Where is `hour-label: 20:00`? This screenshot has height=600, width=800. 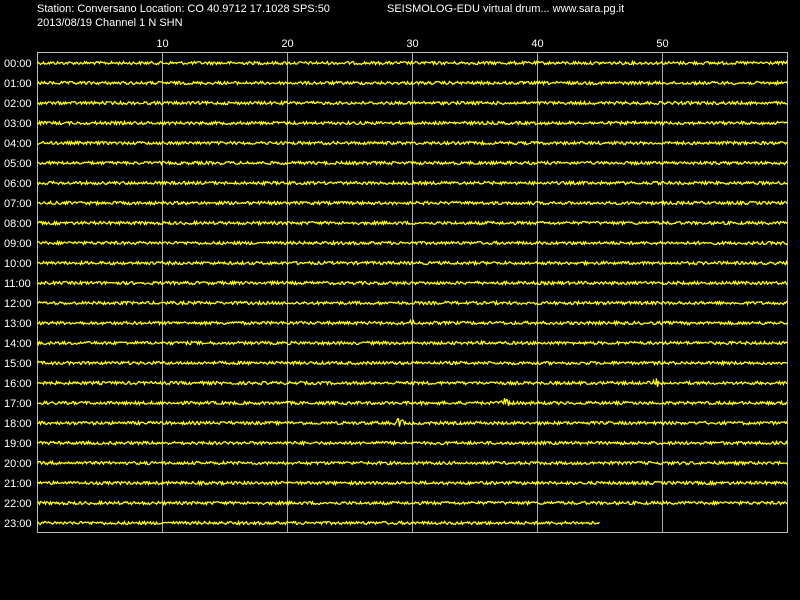
hour-label: 20:00 is located at coordinates (18, 464).